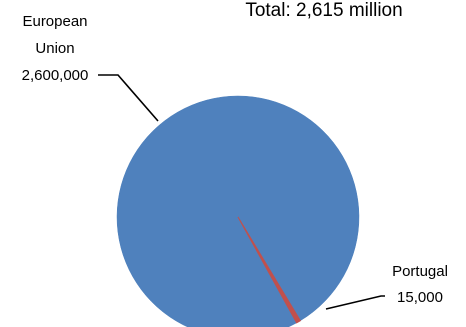 This screenshot has width=466, height=327. What do you see at coordinates (420, 297) in the screenshot?
I see `slice-value-pt: 15,000` at bounding box center [420, 297].